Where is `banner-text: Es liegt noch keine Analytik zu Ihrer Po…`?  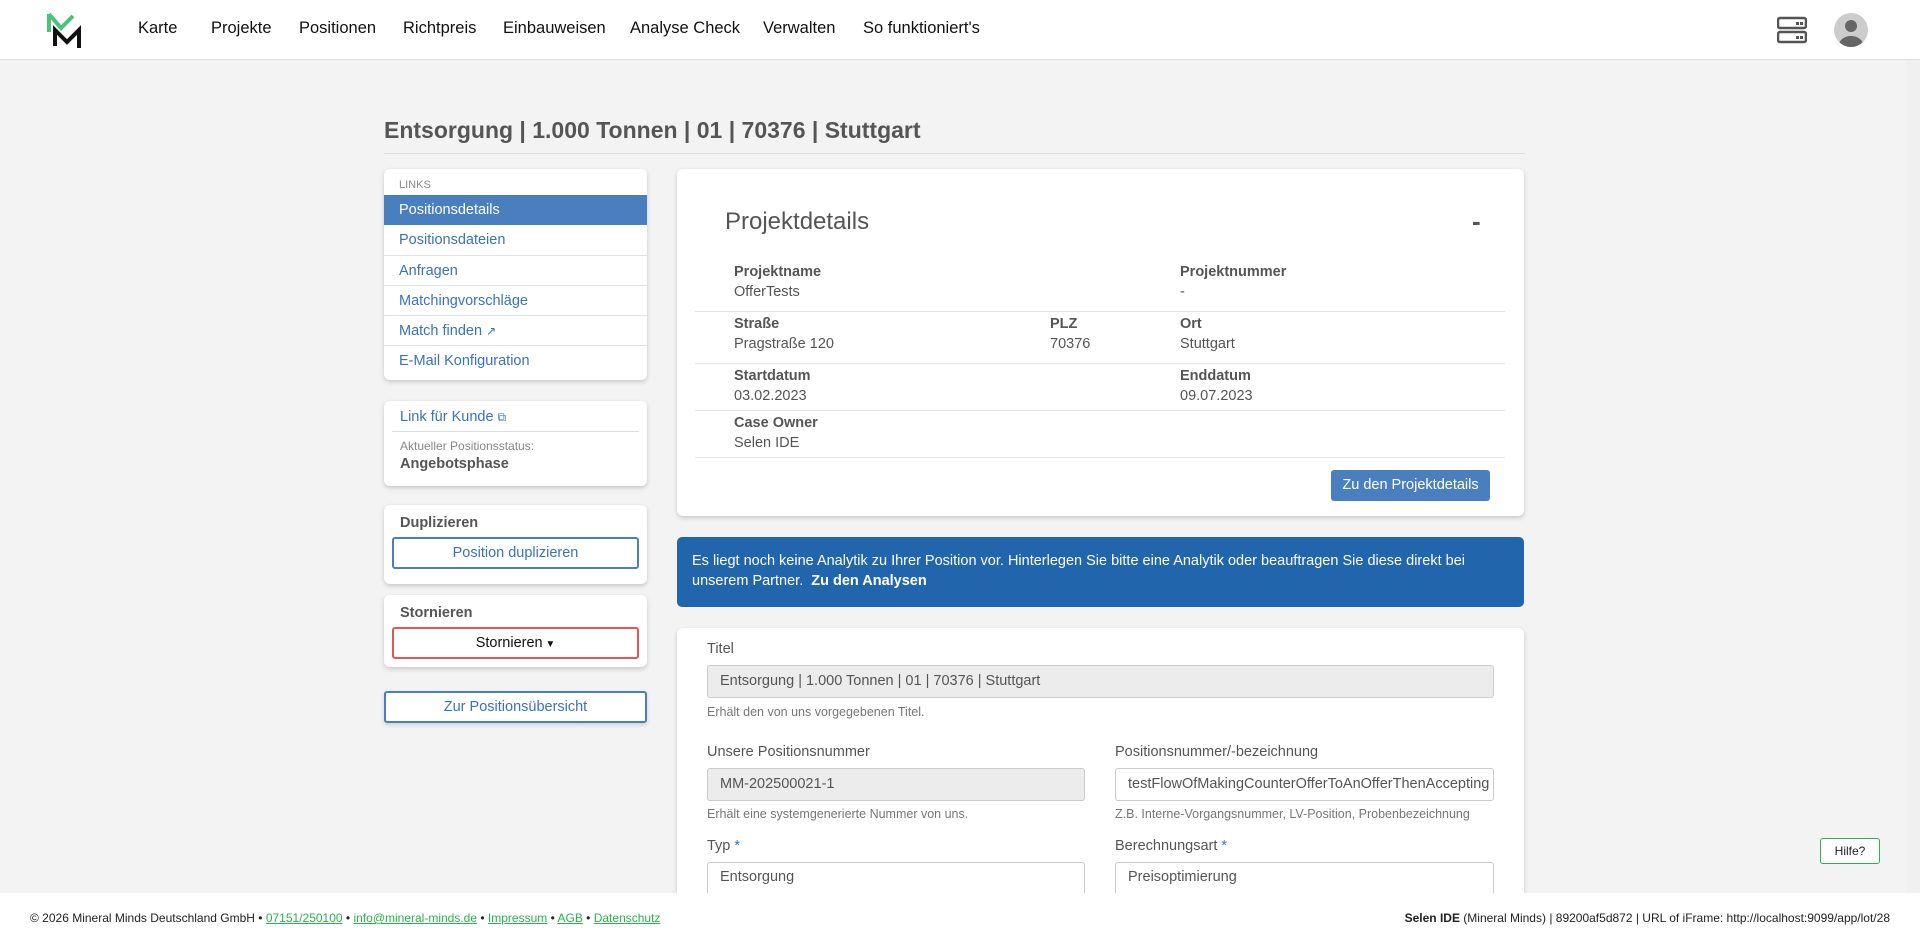
banner-text: Es liegt noch keine Analytik zu Ihrer Po… is located at coordinates (1078, 571).